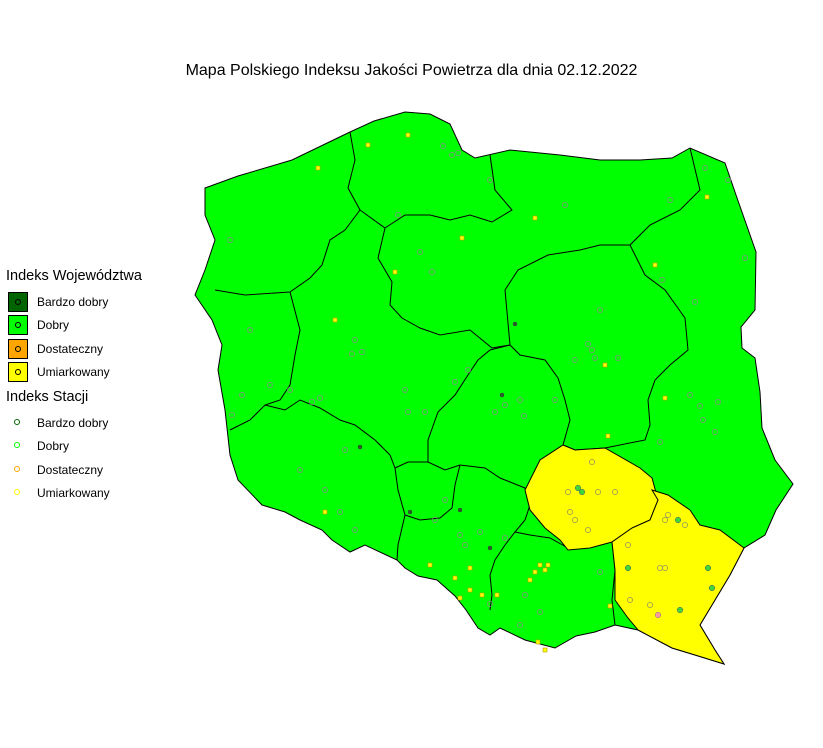 The image size is (823, 748). Describe the element at coordinates (74, 276) in the screenshot. I see `legend-voivodeship-title: Indeks Województwa` at that location.